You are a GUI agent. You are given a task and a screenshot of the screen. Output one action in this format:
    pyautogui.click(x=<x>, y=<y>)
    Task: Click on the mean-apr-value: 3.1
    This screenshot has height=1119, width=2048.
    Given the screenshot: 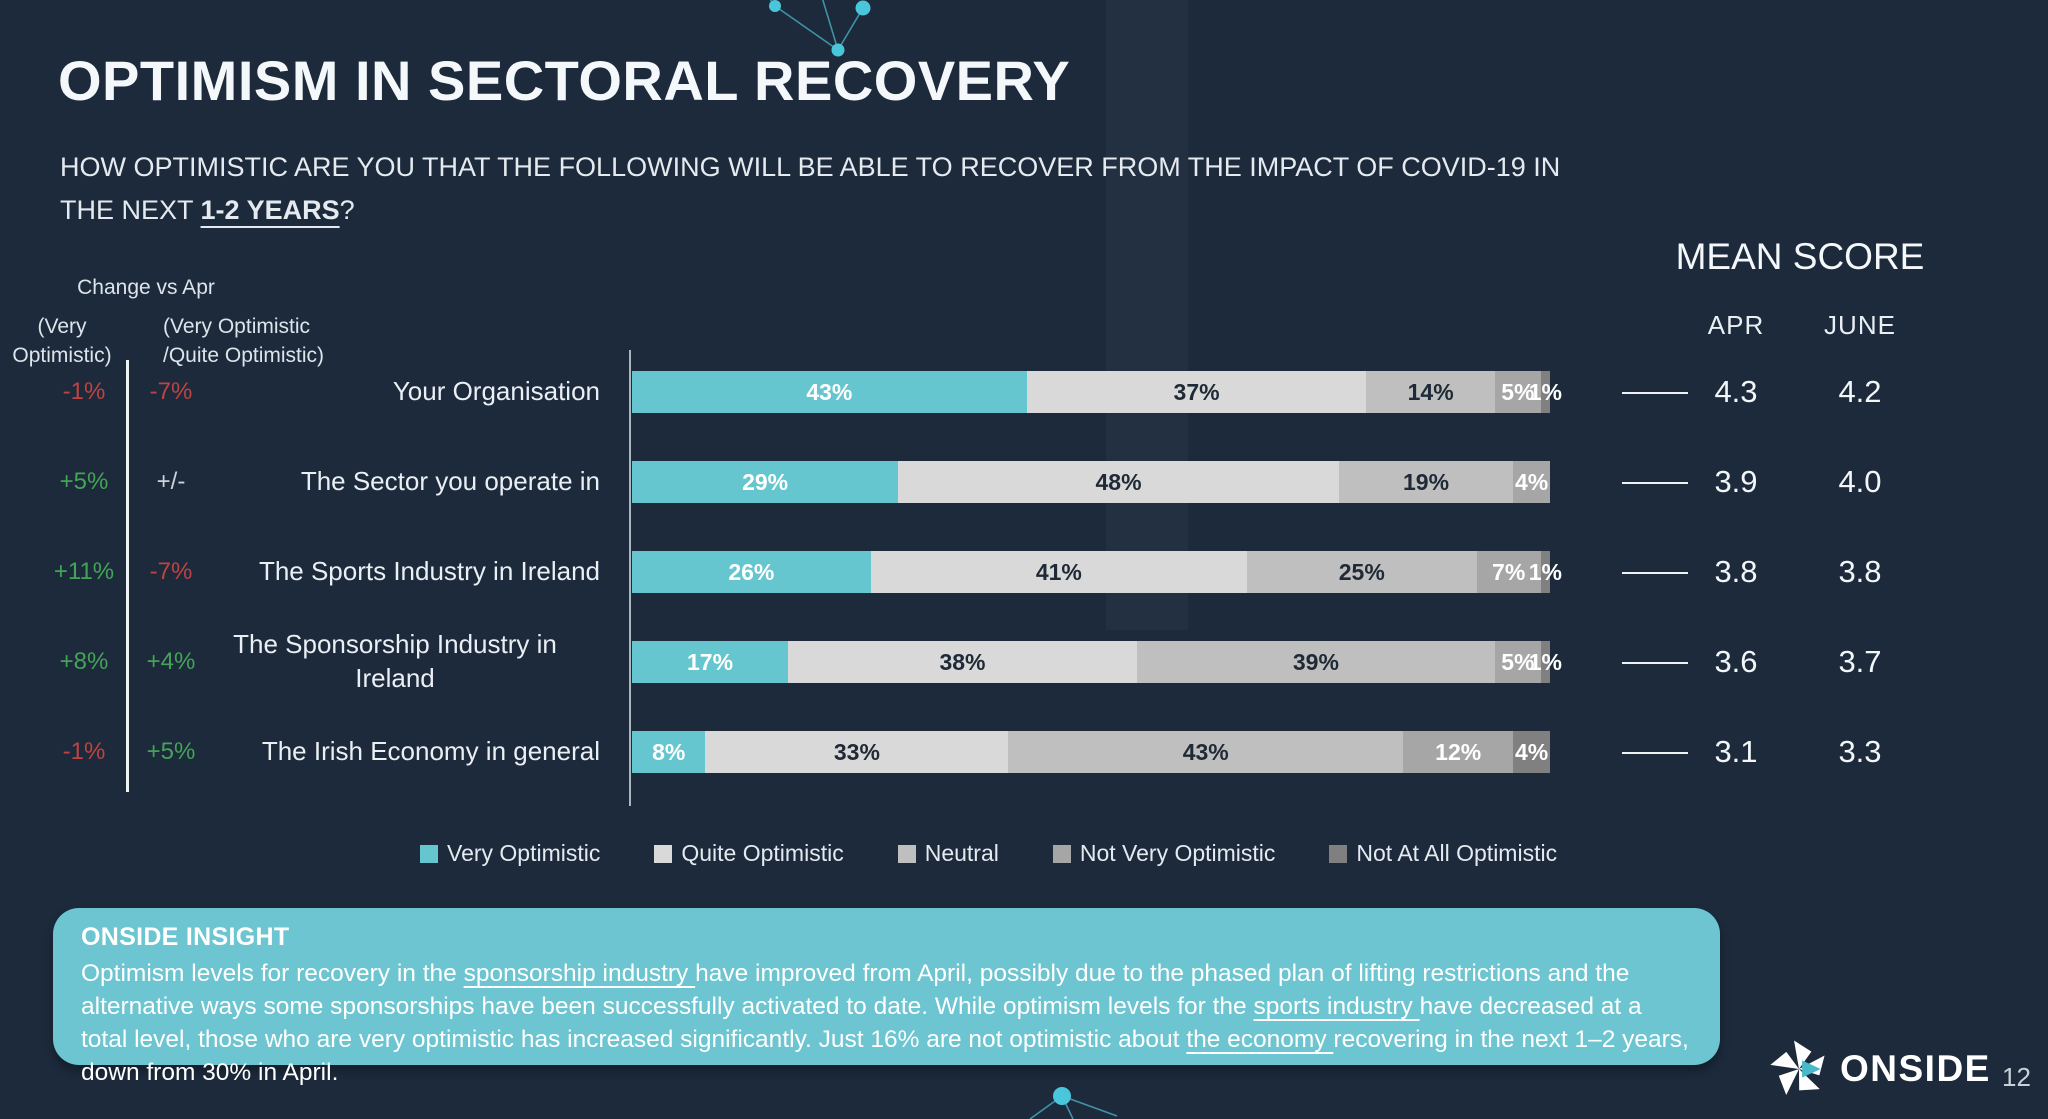 What is the action you would take?
    pyautogui.click(x=1736, y=751)
    